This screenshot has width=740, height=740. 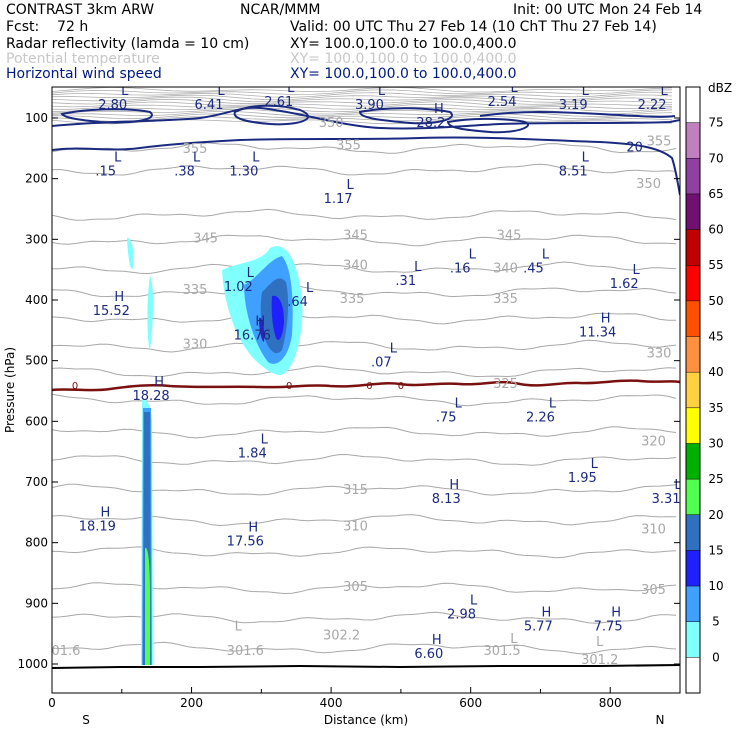 I want to click on theta-label: 330, so click(x=195, y=345).